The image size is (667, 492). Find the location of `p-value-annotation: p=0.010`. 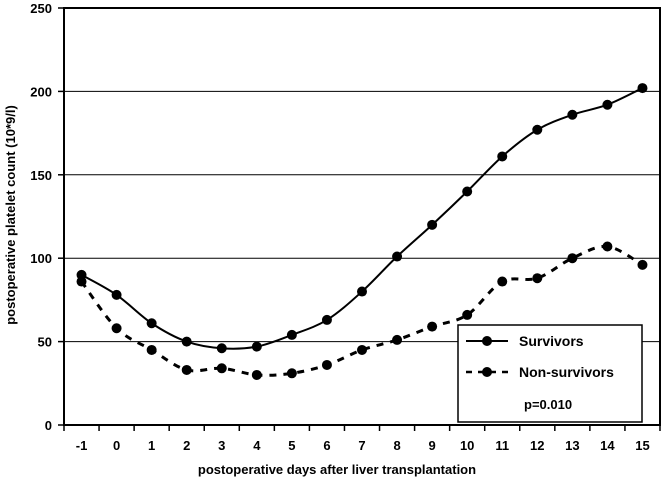

p-value-annotation: p=0.010 is located at coordinates (548, 404).